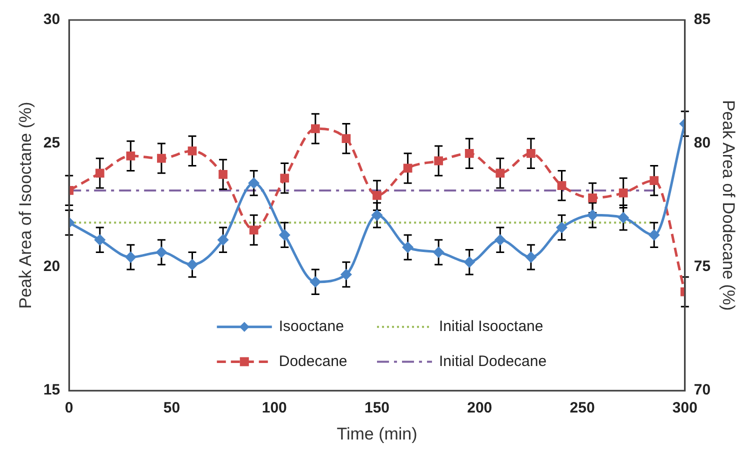  I want to click on x-tick-label: 0, so click(69, 408).